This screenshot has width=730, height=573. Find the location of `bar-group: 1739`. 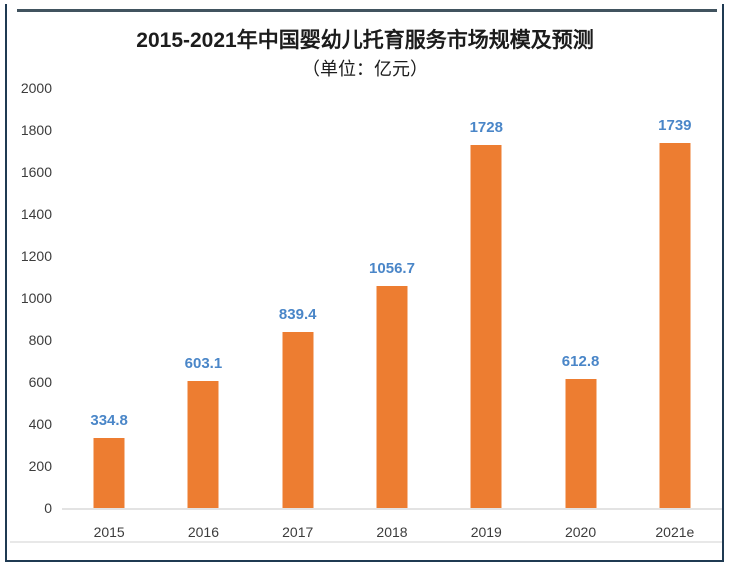

bar-group: 1739 is located at coordinates (675, 298).